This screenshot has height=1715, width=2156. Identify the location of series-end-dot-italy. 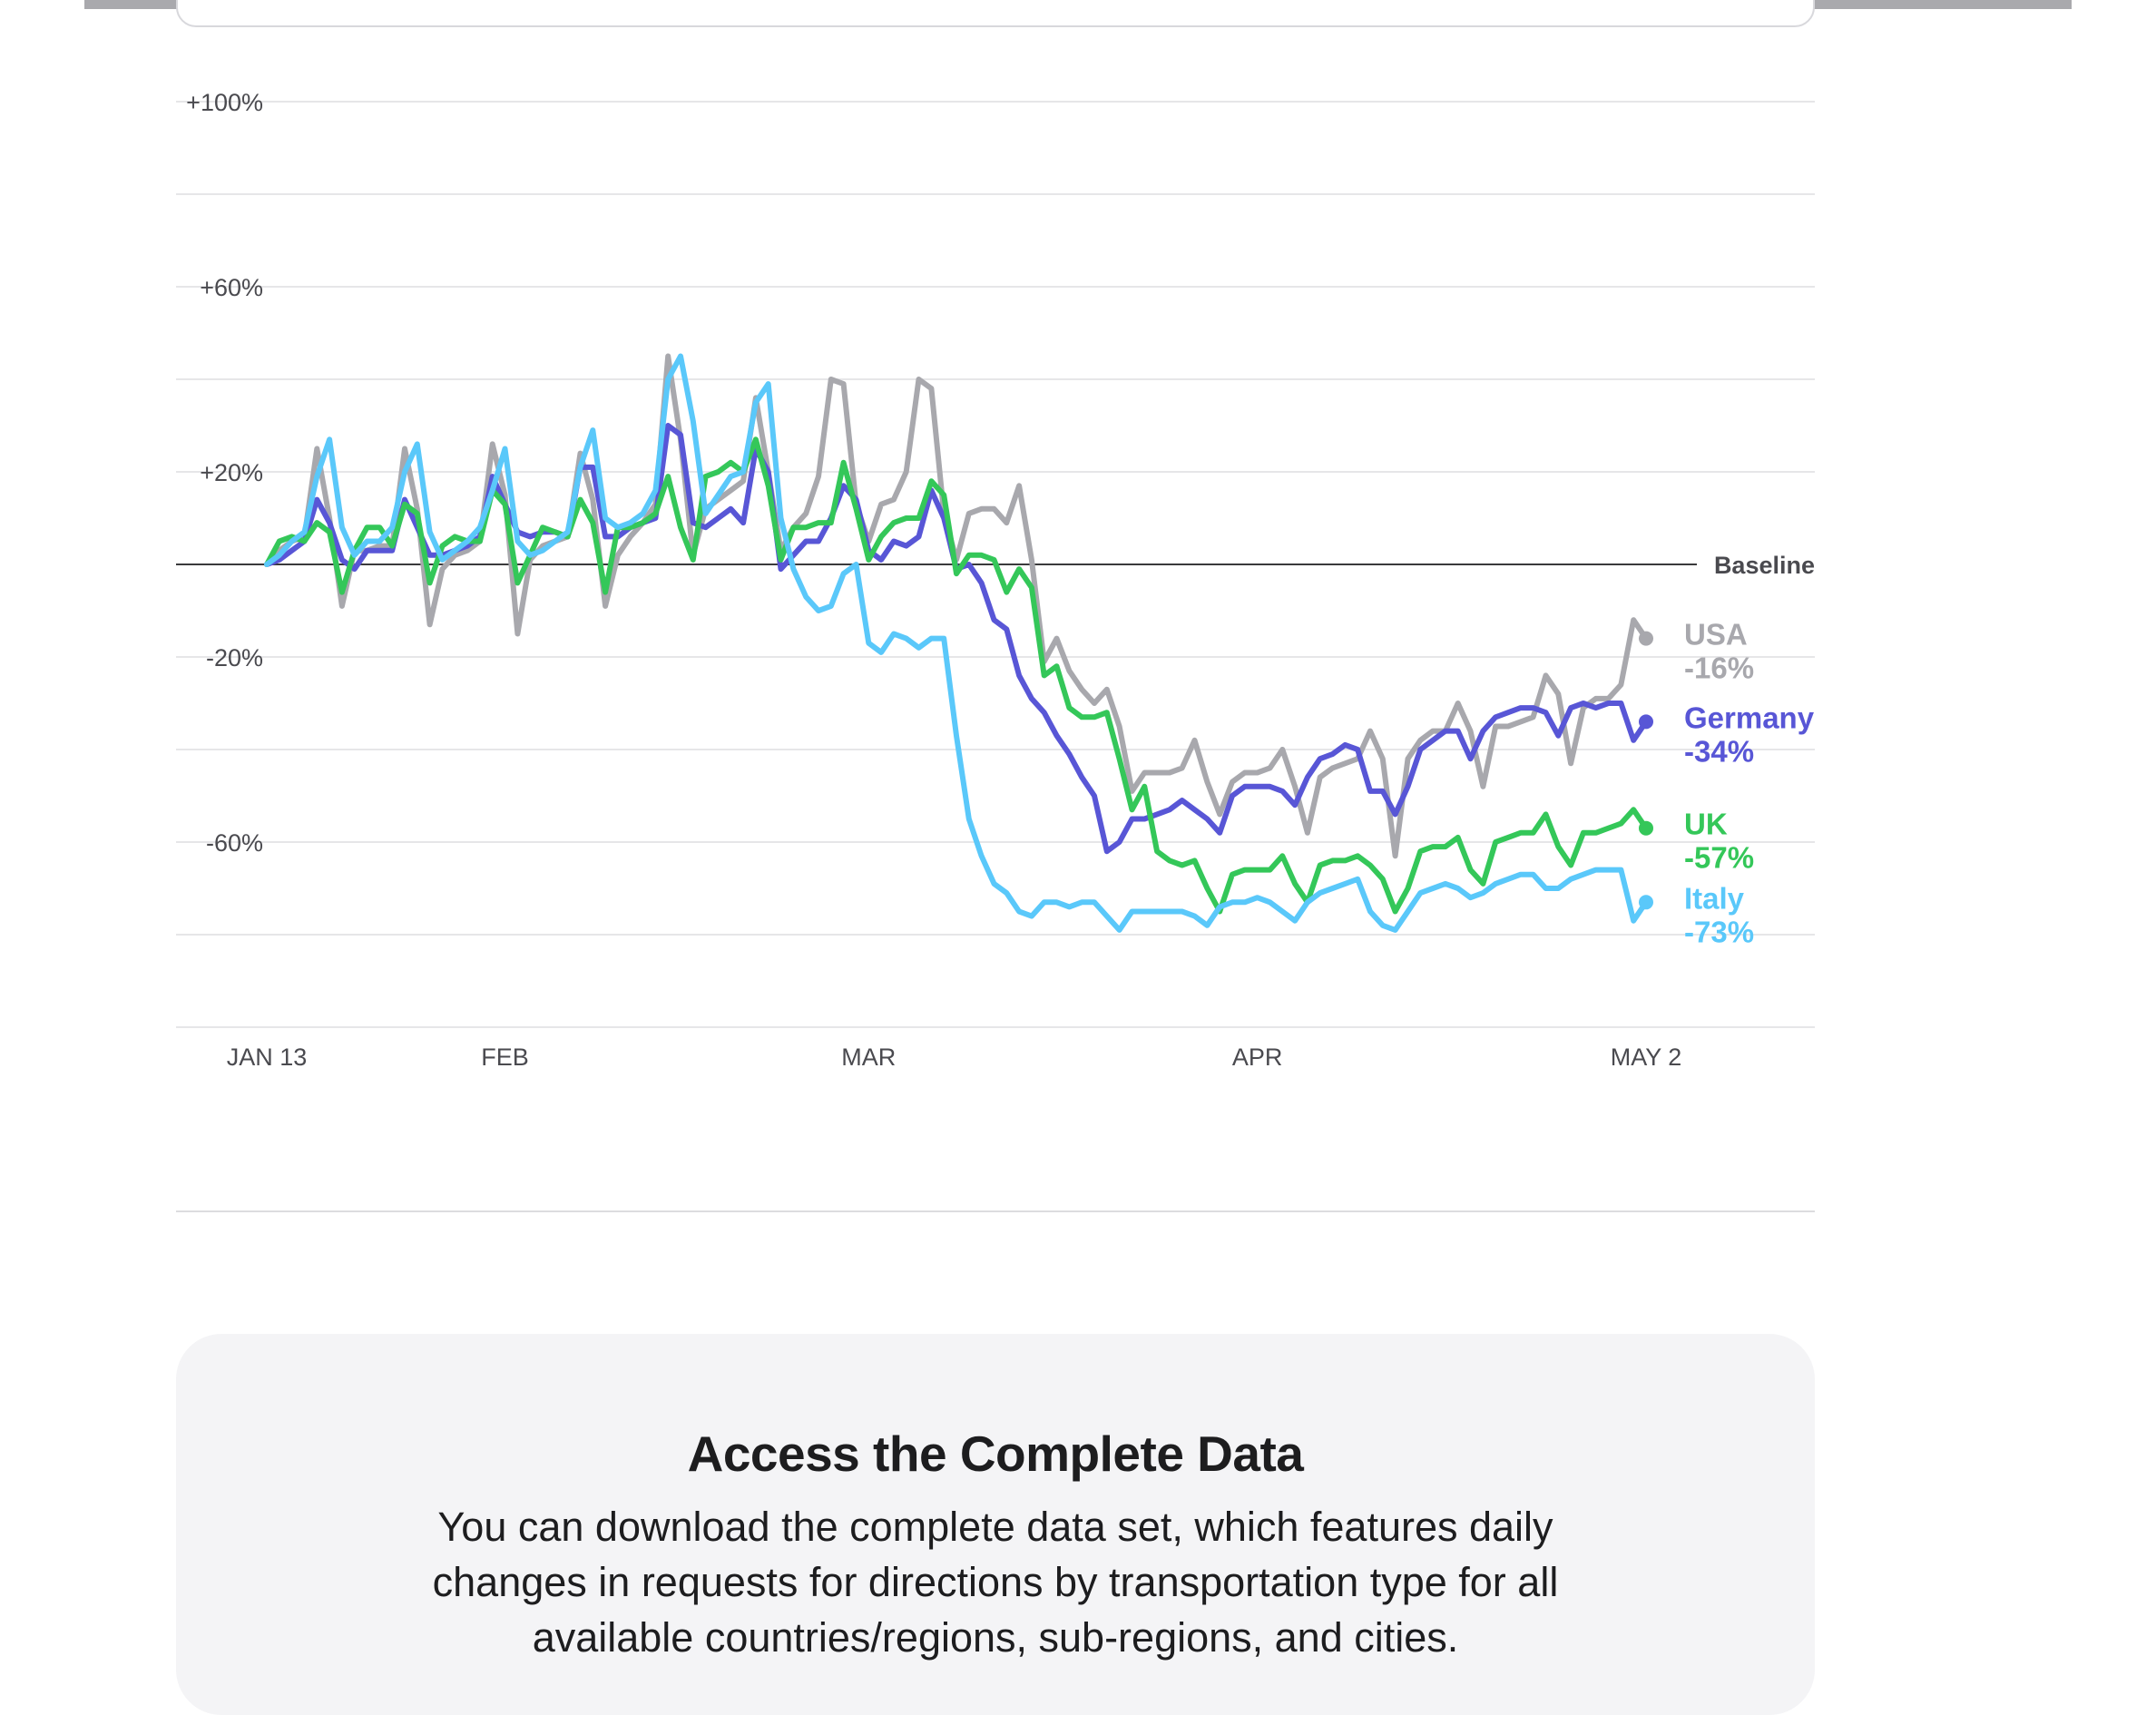
(1646, 902).